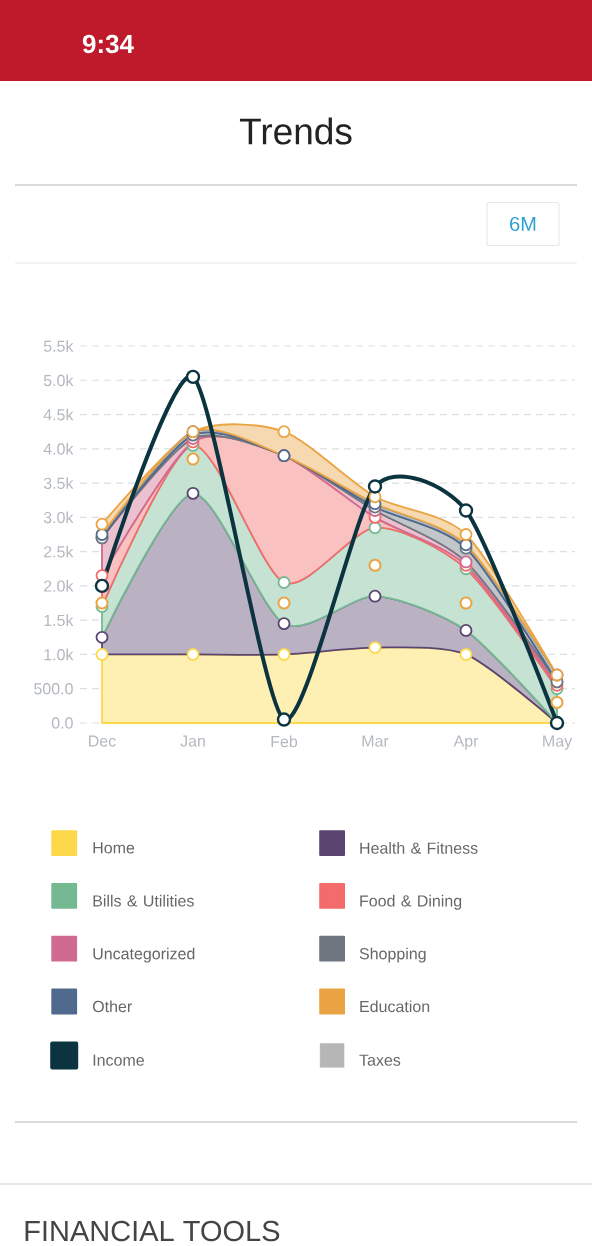 This screenshot has width=592, height=1246. I want to click on y-tick-label: 5.0k, so click(58, 380).